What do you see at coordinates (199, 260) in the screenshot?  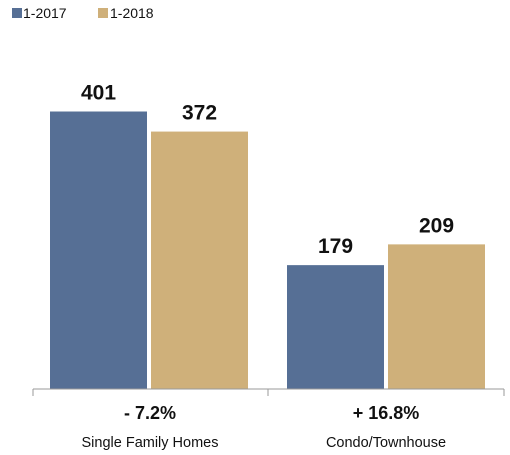 I see `bar-single-family-homes-1-2018` at bounding box center [199, 260].